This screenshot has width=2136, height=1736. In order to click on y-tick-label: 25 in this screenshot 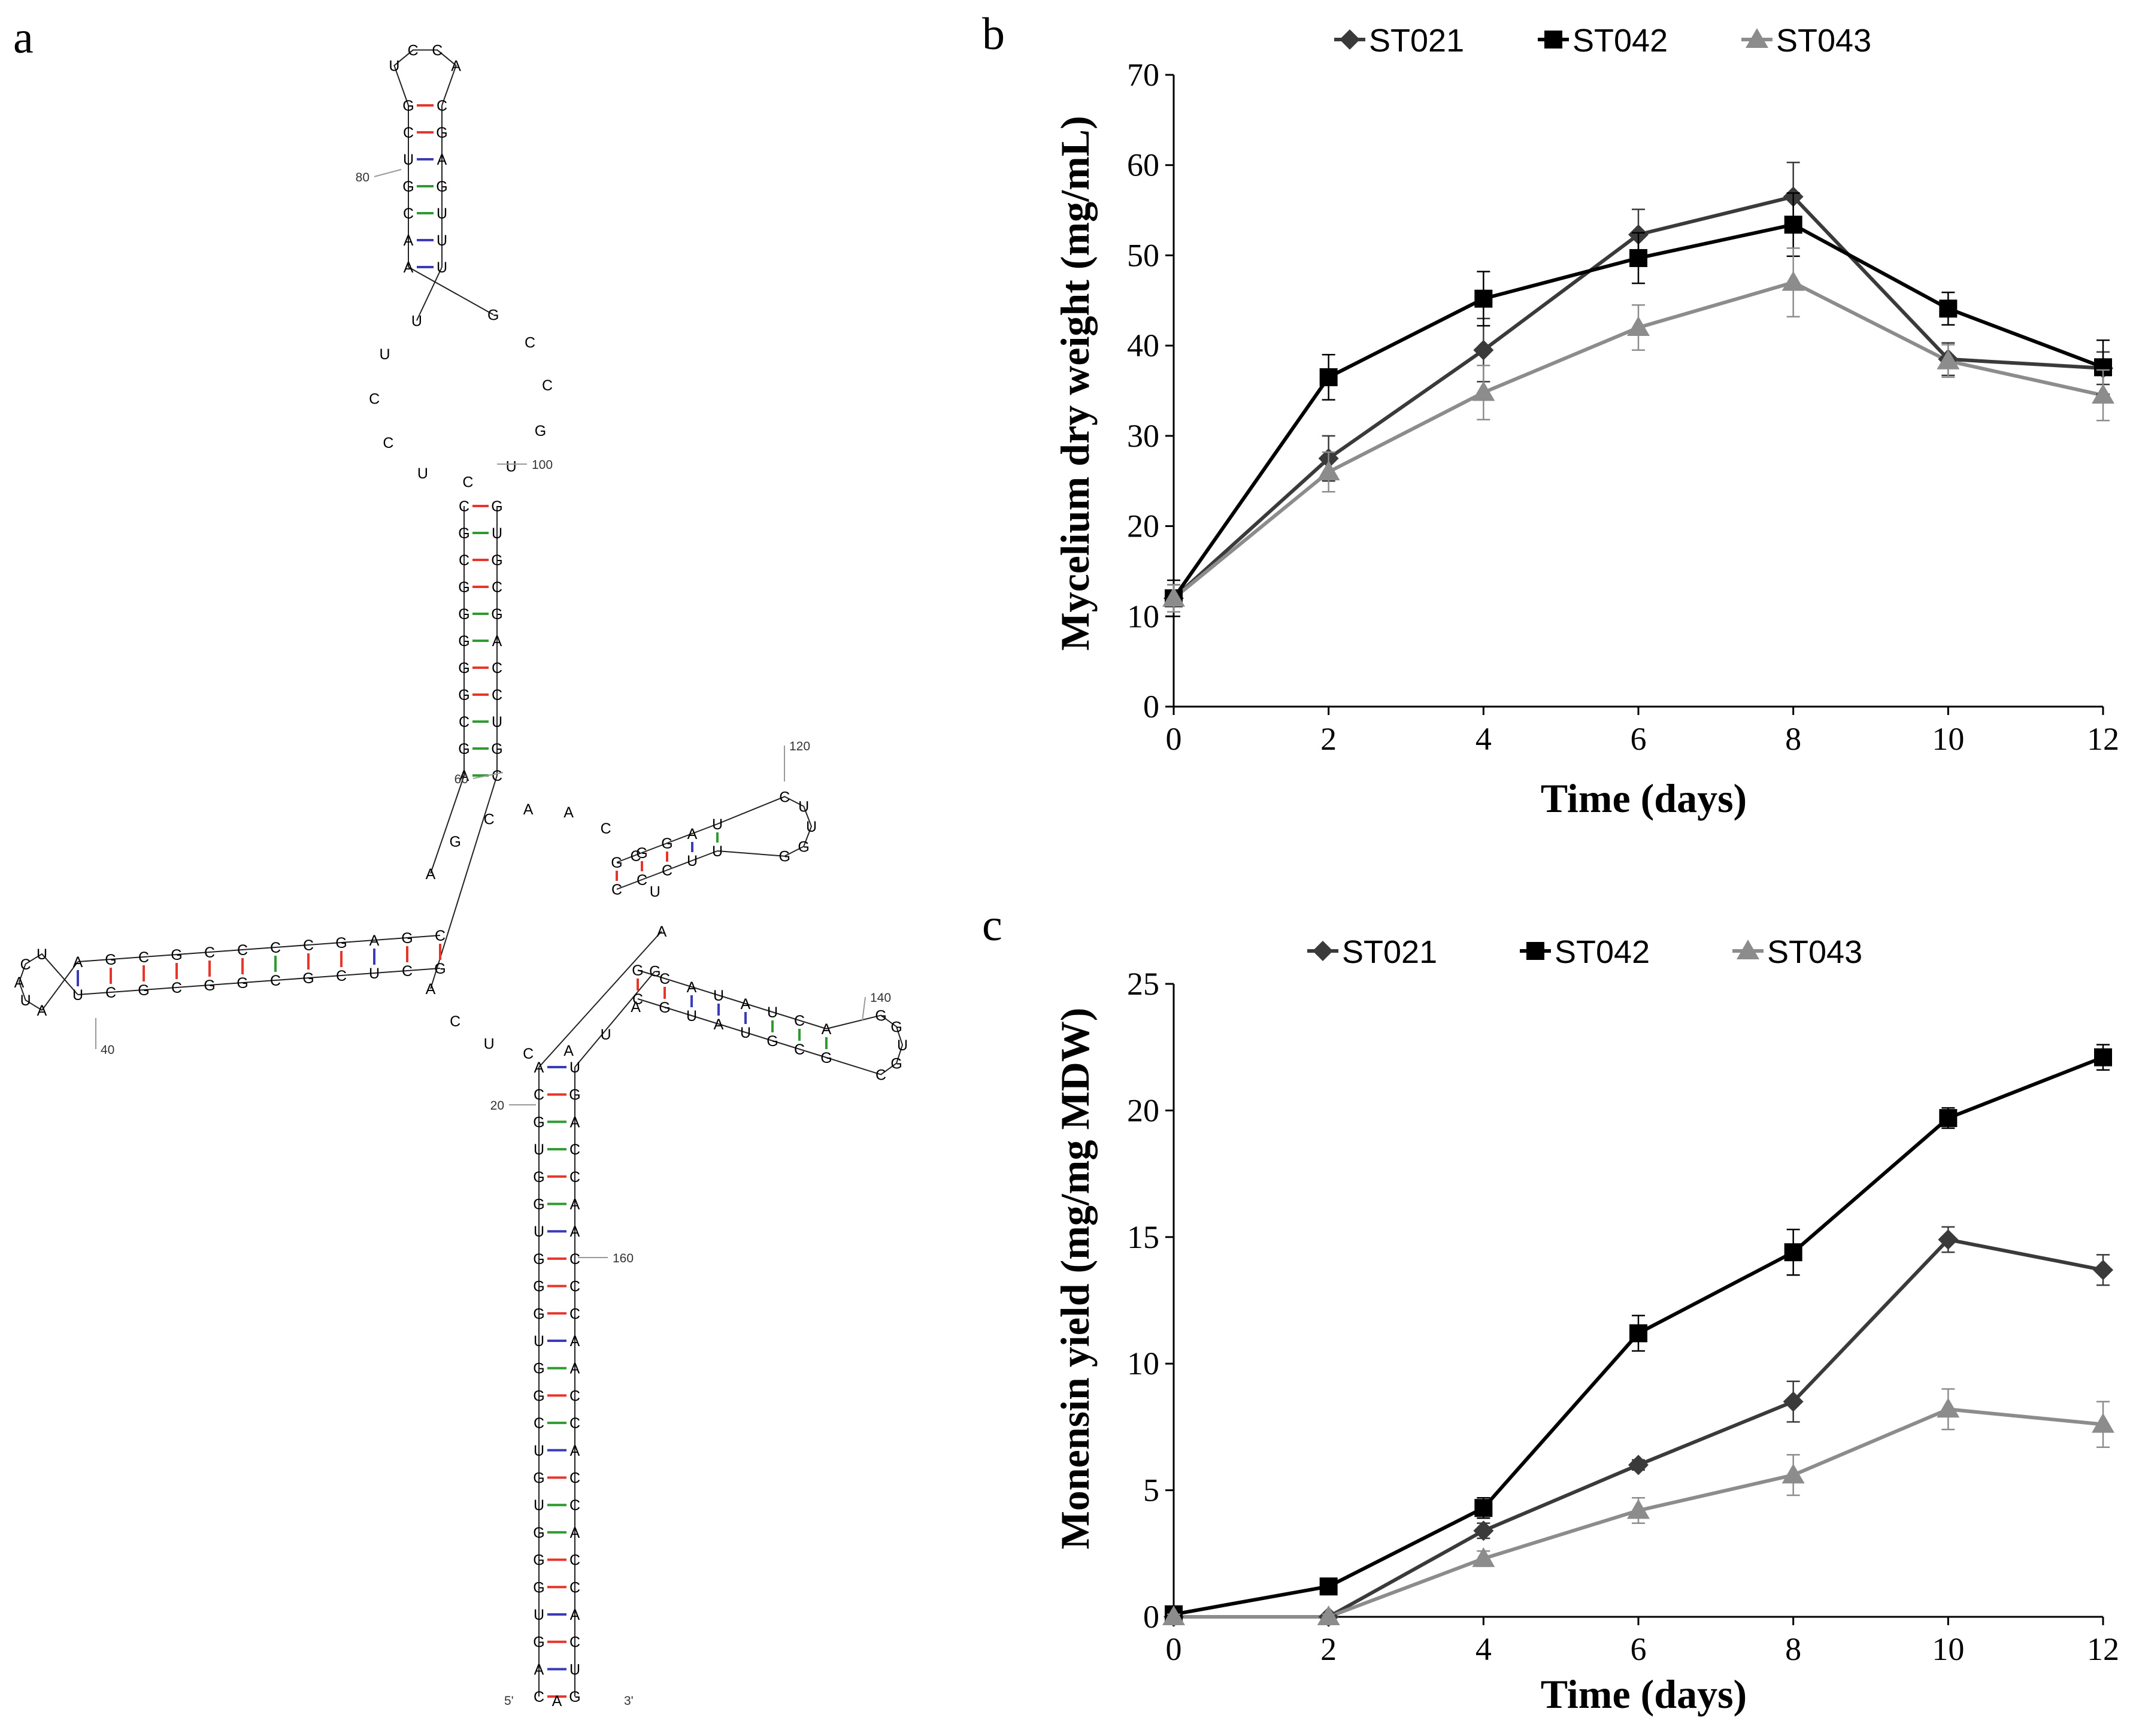, I will do `click(1143, 984)`.